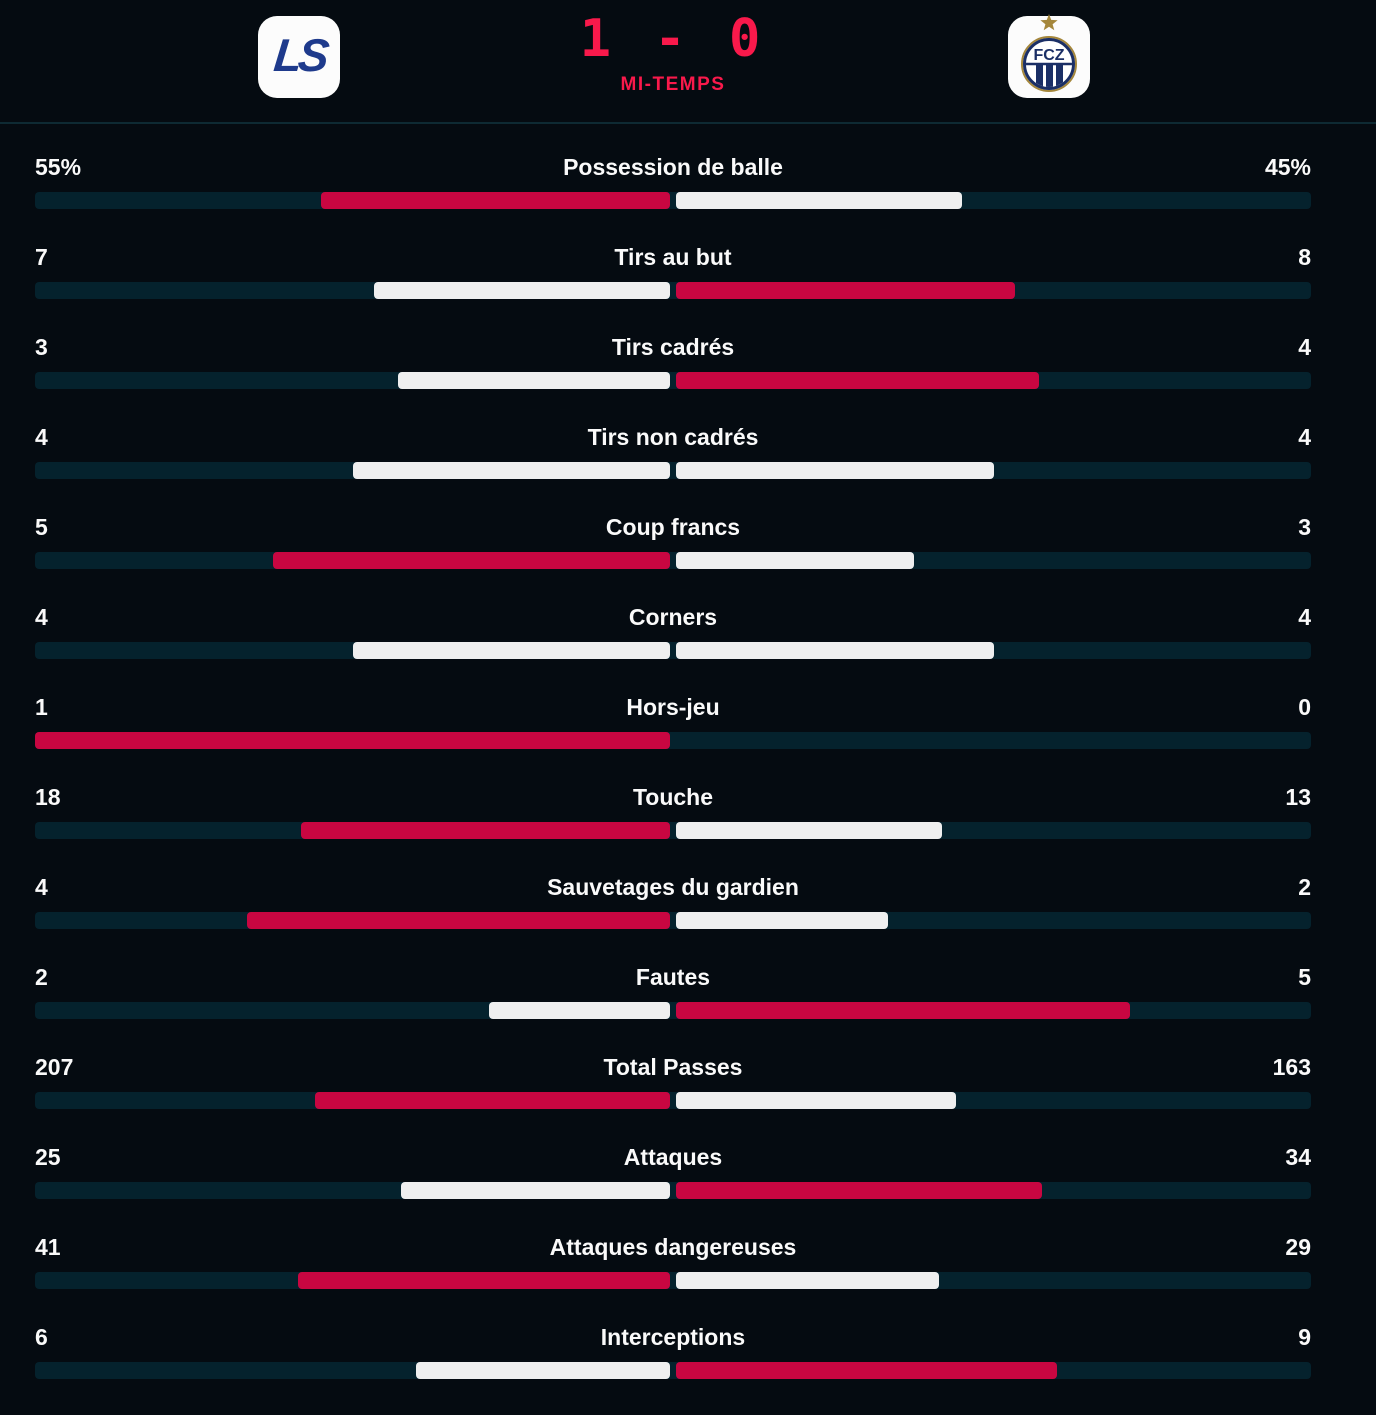 Image resolution: width=1376 pixels, height=1415 pixels. I want to click on period-label: MI-TEMPS, so click(673, 84).